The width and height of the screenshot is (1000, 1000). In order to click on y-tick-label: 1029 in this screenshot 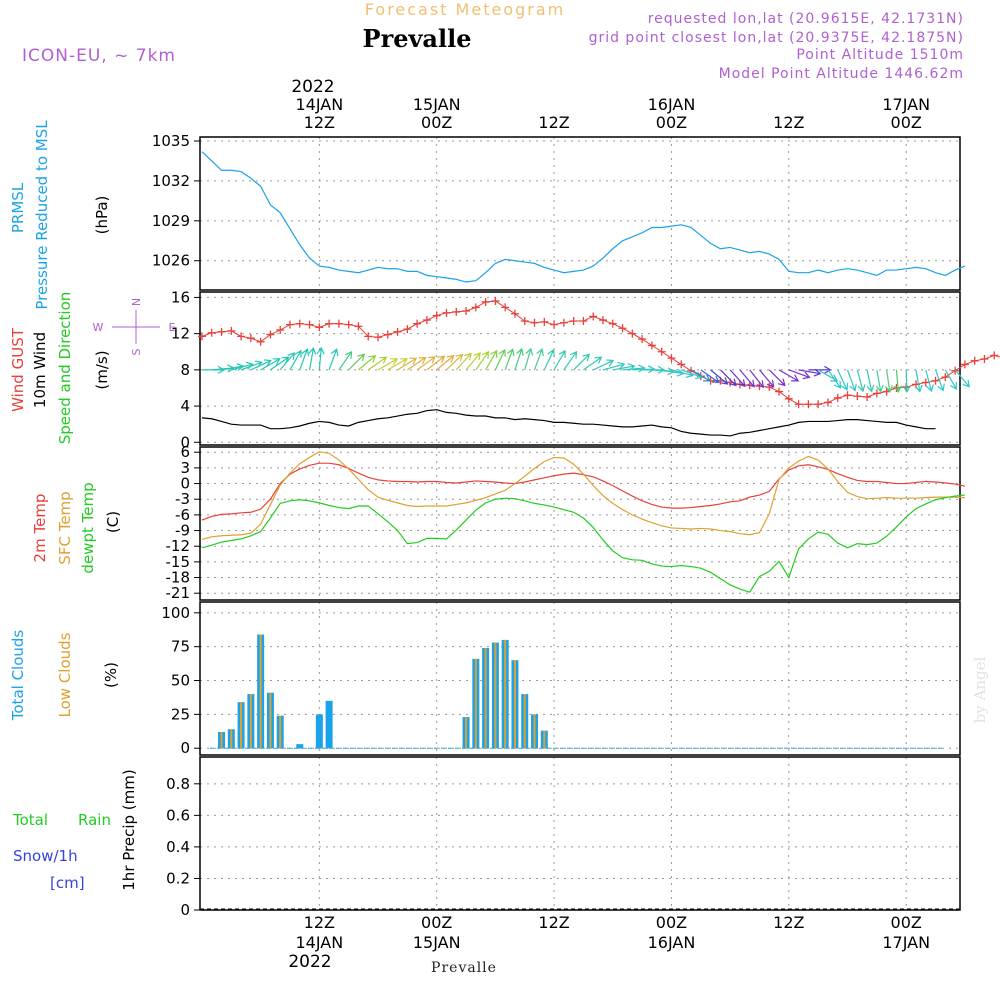, I will do `click(171, 221)`.